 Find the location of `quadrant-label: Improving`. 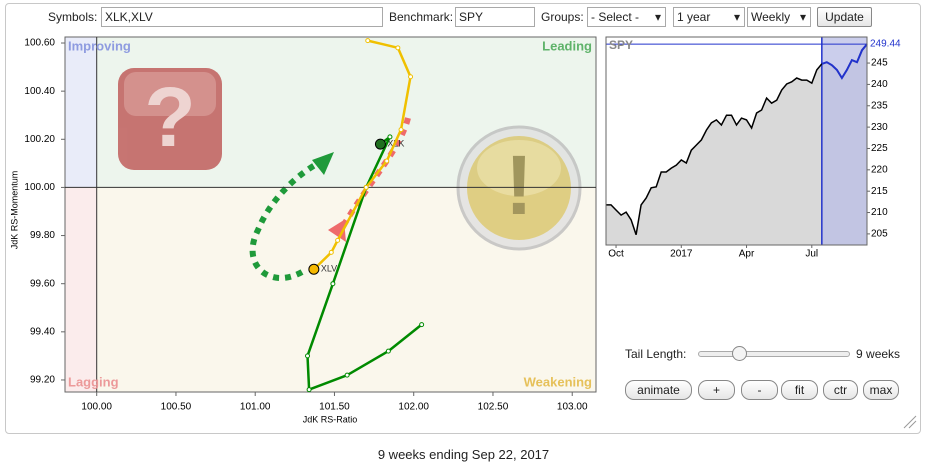

quadrant-label: Improving is located at coordinates (99, 45).